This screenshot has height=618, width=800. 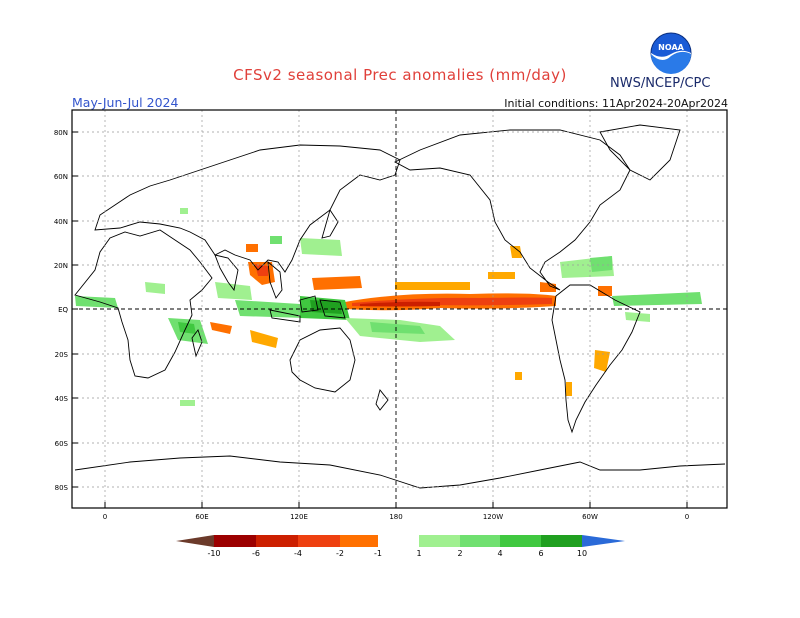 I want to click on lon-labels: 0 60E 120E 180 120W 60W 0, so click(x=396, y=517).